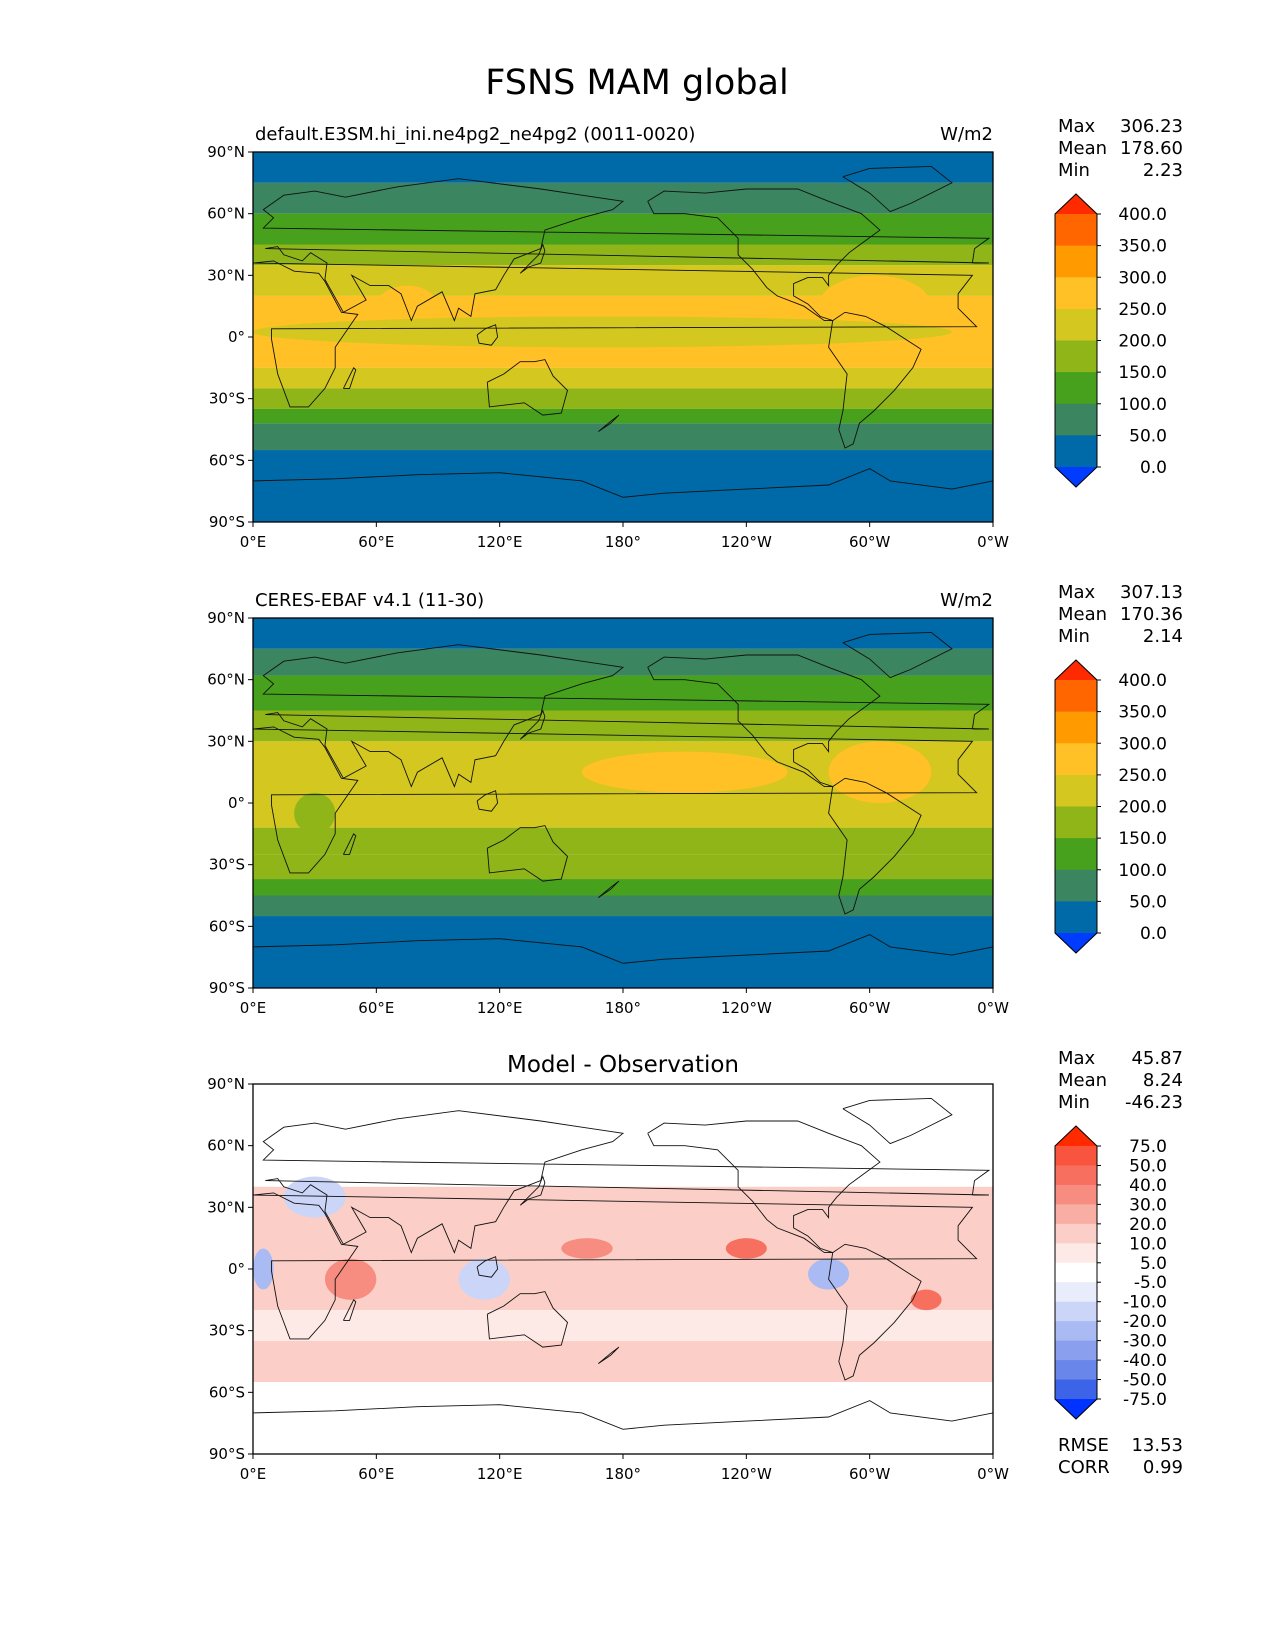 Image resolution: width=1275 pixels, height=1650 pixels. Describe the element at coordinates (1163, 170) in the screenshot. I see `stat-min-value: 2.23` at that location.